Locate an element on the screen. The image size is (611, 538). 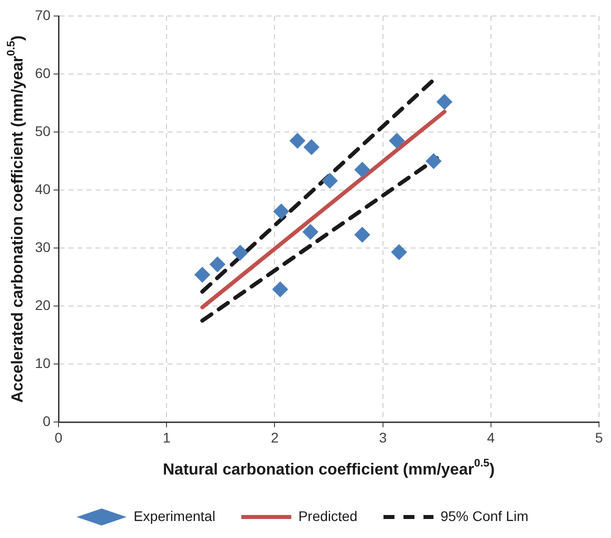
y-tick-label: 20 is located at coordinates (42, 305).